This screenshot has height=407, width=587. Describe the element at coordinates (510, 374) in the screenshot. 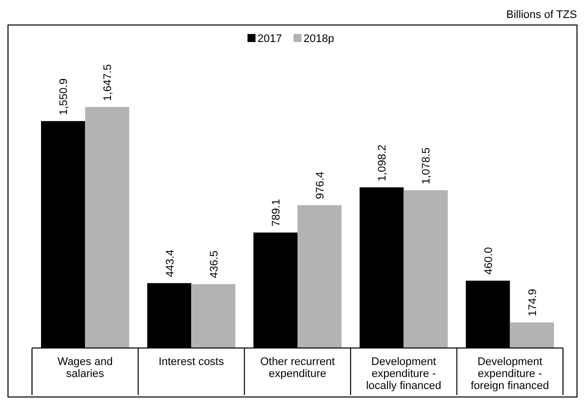

I see `x-tick-label: Development expenditure - foreign financed` at that location.